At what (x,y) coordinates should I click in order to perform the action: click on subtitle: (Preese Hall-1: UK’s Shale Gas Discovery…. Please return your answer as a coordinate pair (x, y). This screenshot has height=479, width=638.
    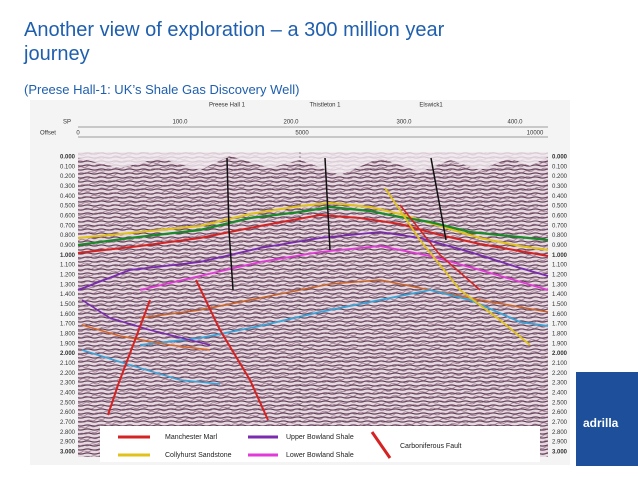
    Looking at the image, I should click on (162, 89).